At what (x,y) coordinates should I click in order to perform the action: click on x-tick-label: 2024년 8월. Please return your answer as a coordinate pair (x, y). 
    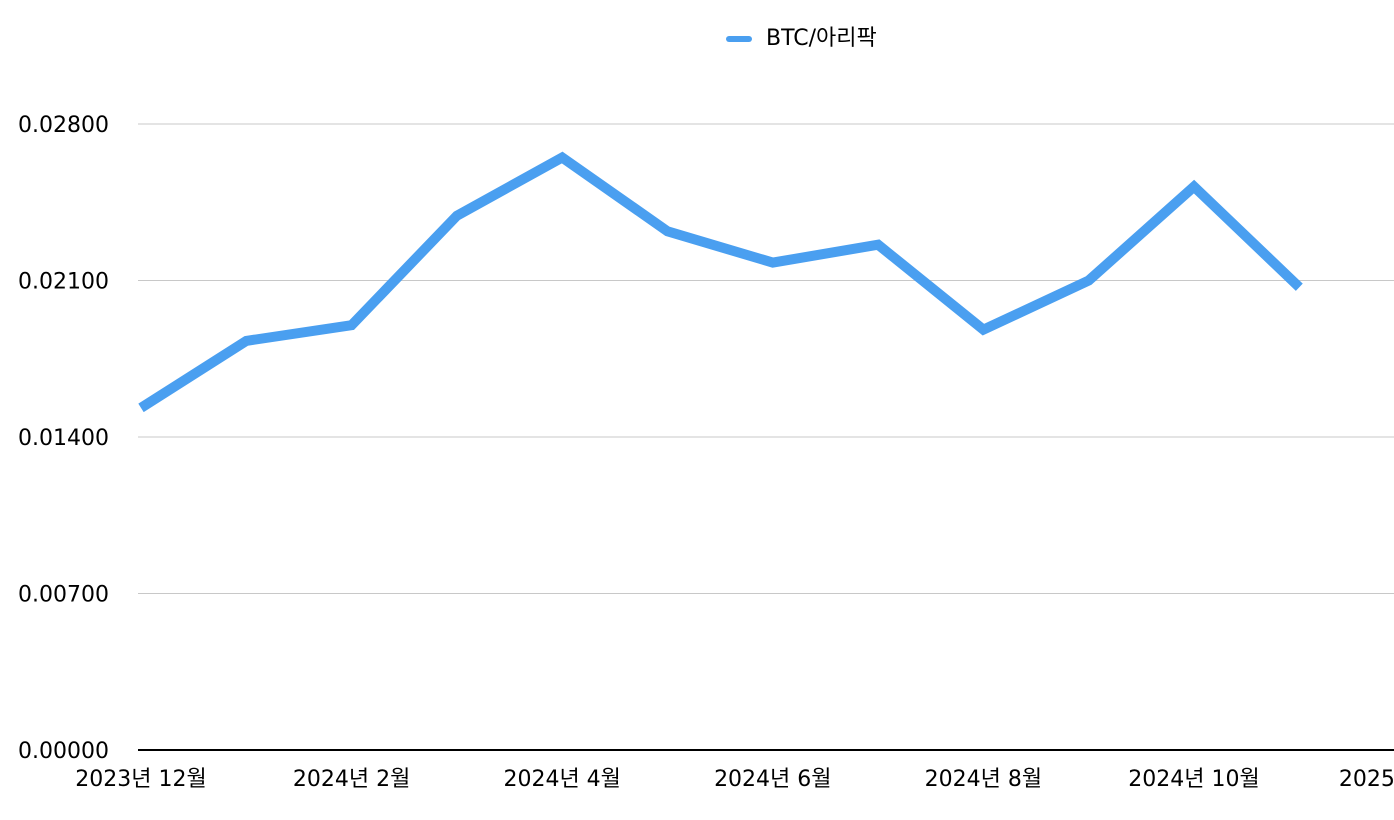
    Looking at the image, I should click on (983, 779).